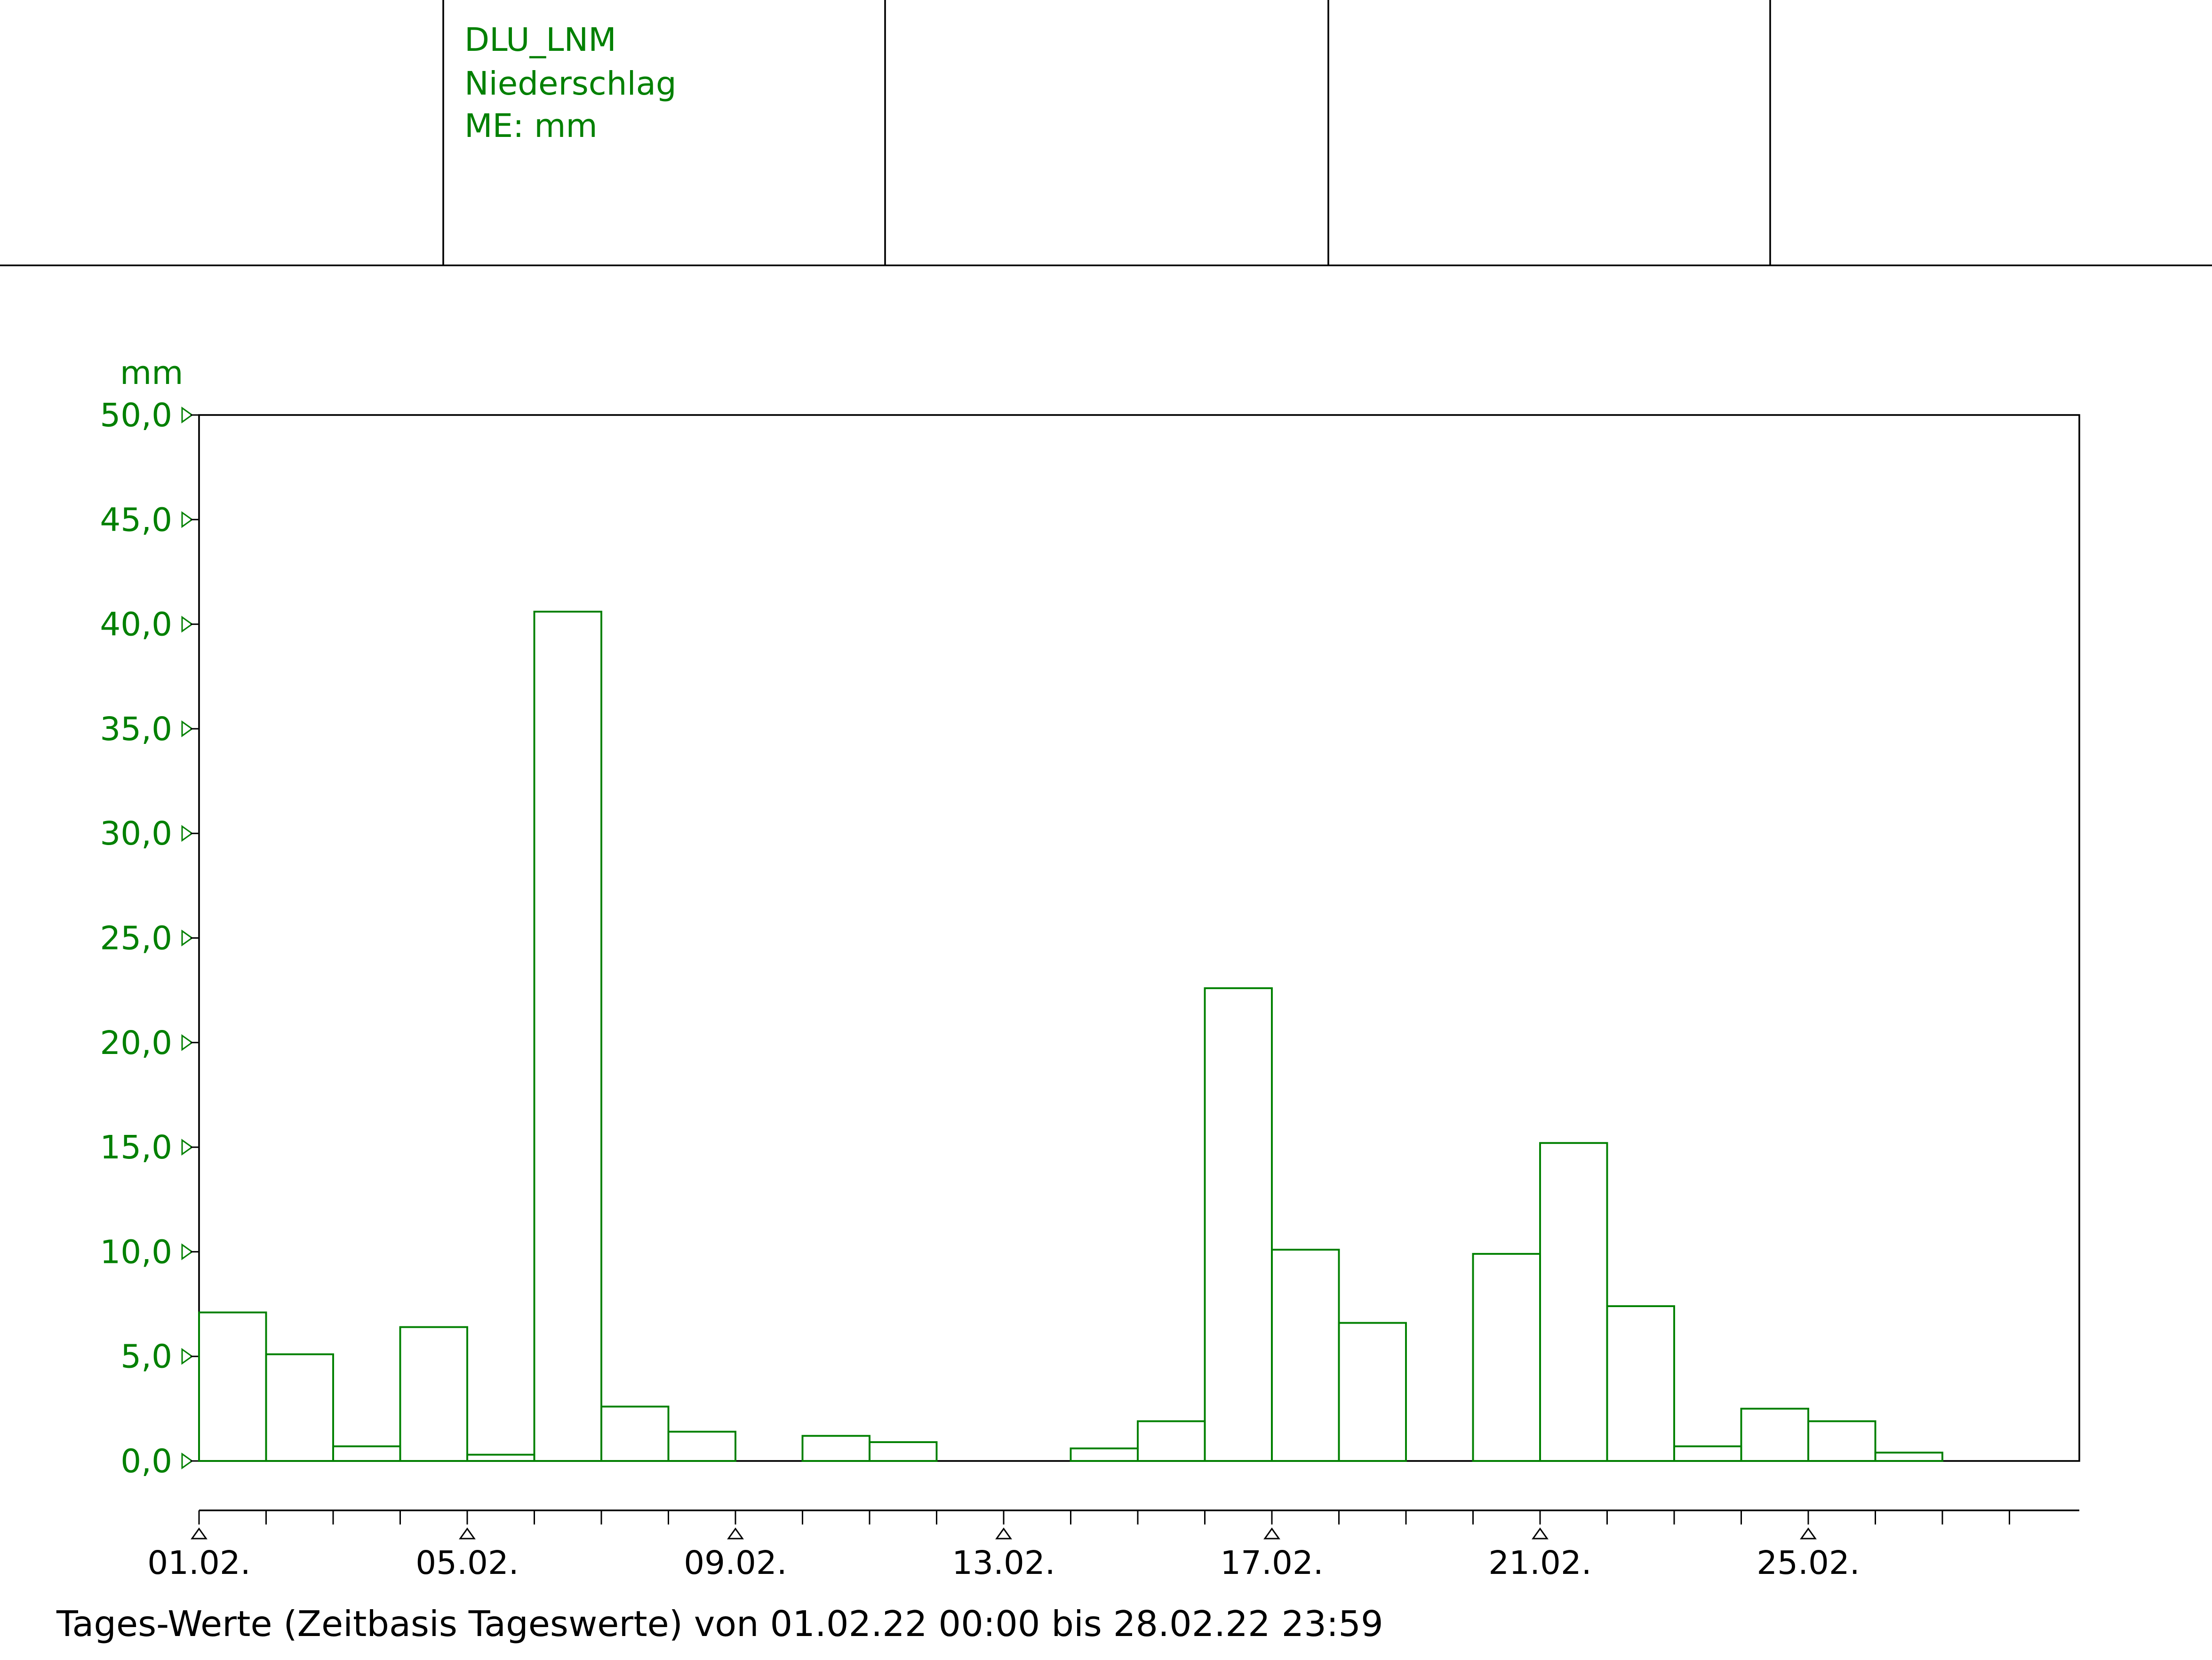  I want to click on y-axis-label: mm, so click(151, 373).